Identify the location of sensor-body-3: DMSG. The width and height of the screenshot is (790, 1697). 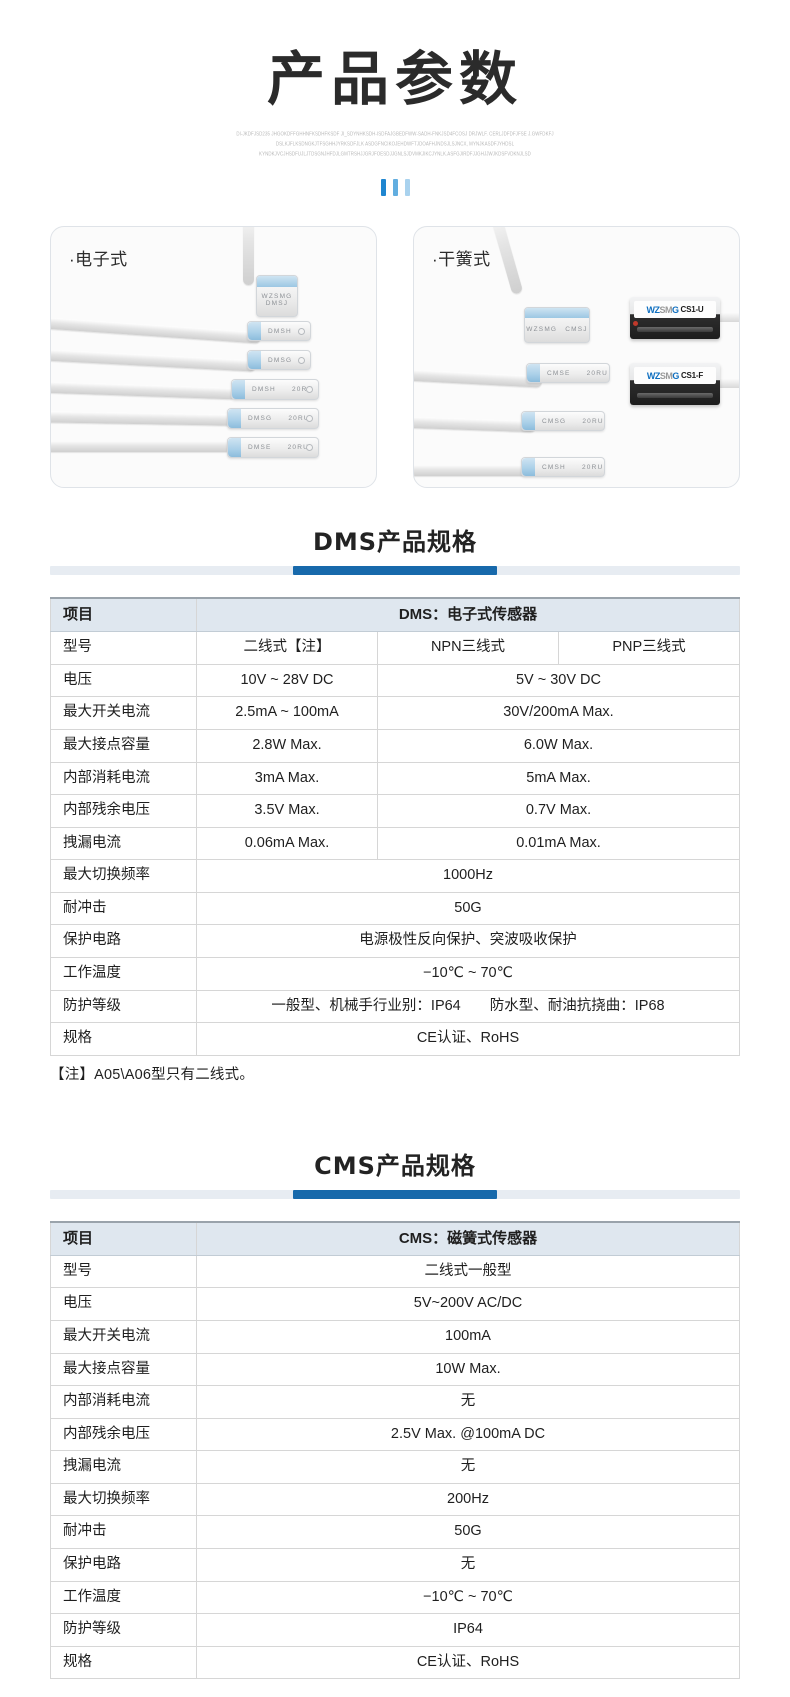
(279, 360).